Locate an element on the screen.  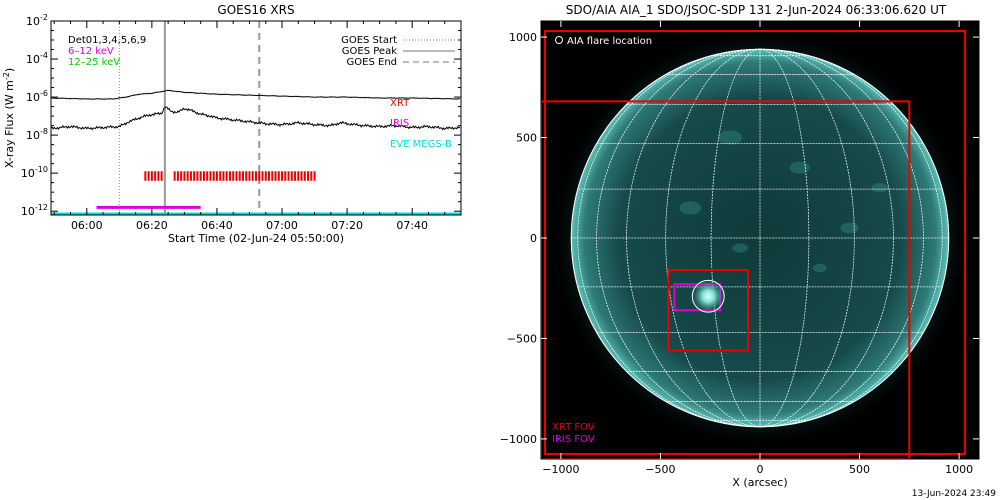
fov-legend: XRT FOV IRIS FOV is located at coordinates (573, 433).